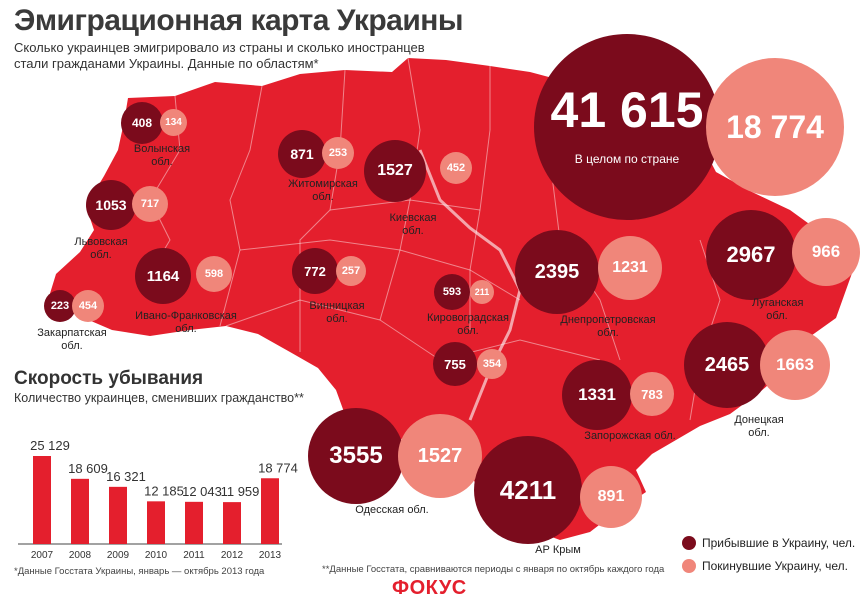 The image size is (866, 602). Describe the element at coordinates (492, 364) in the screenshot. I see `region-mykolaiv-left: 354` at that location.